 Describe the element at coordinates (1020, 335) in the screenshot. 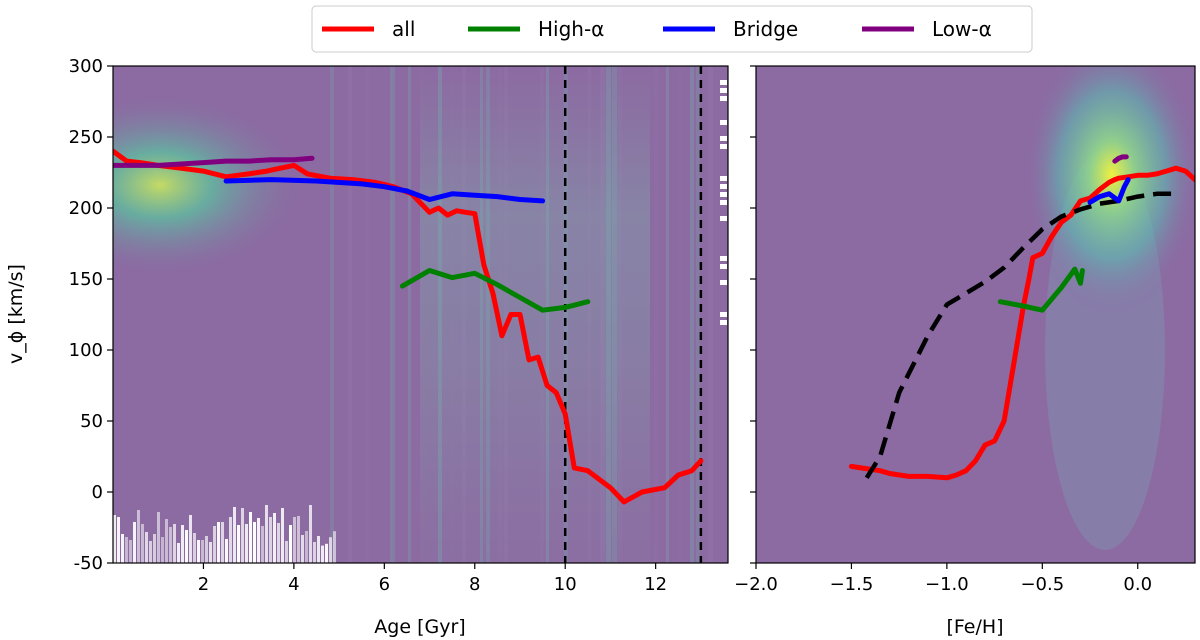

I see `series-line-dashed` at that location.